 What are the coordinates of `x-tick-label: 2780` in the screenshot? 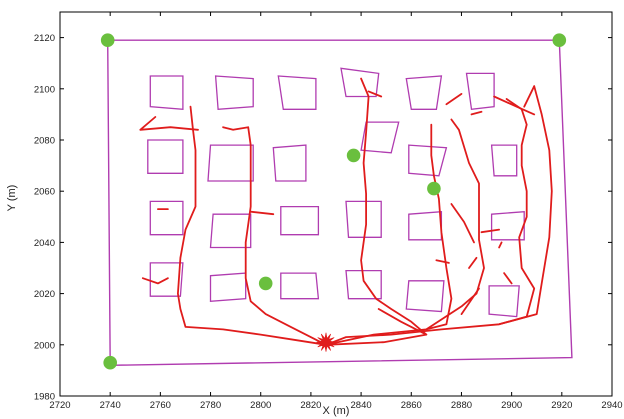 It's located at (210, 405).